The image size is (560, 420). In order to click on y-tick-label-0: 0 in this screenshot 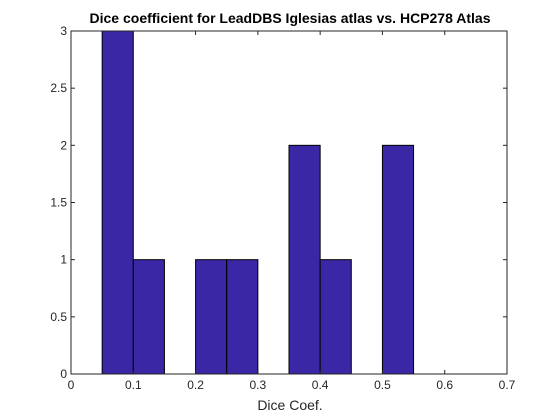, I will do `click(63, 374)`.